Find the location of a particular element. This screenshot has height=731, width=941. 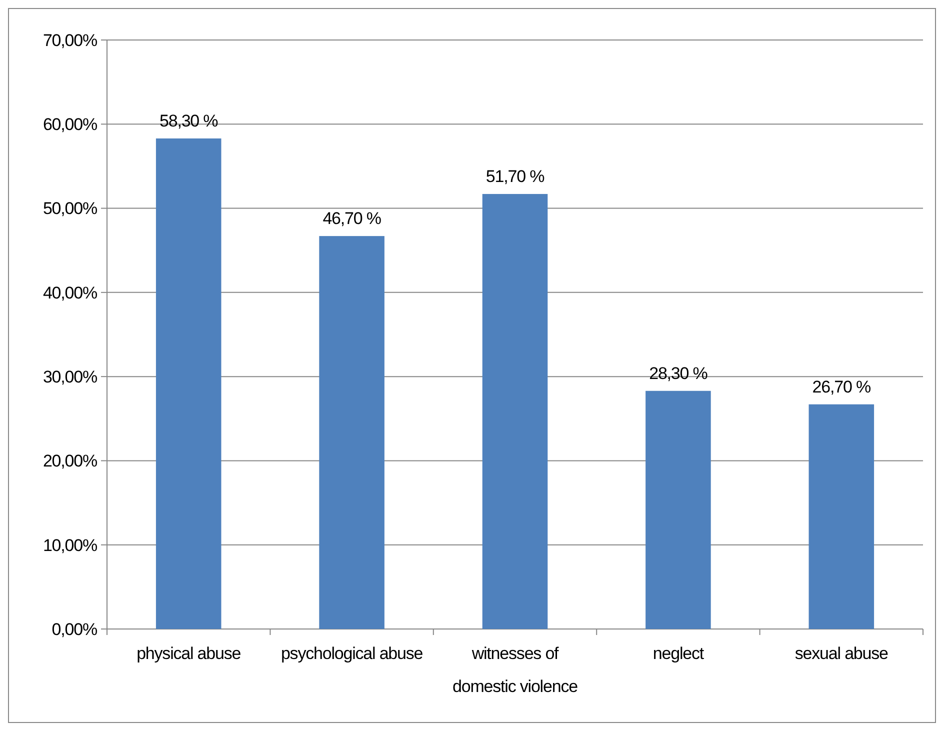

y-tick-label: 30,00% is located at coordinates (70, 377).